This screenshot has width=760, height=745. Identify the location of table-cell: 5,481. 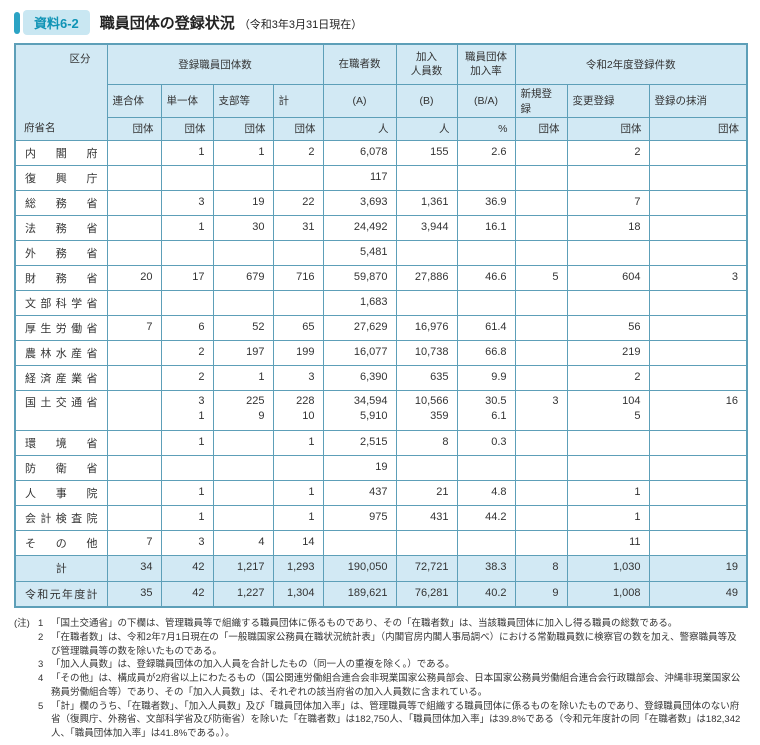
(359, 252).